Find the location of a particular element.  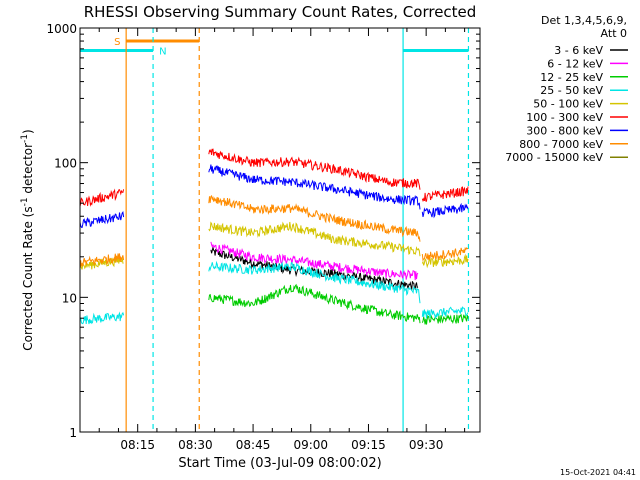

legend-label: 50 - 100 keV is located at coordinates (568, 104).